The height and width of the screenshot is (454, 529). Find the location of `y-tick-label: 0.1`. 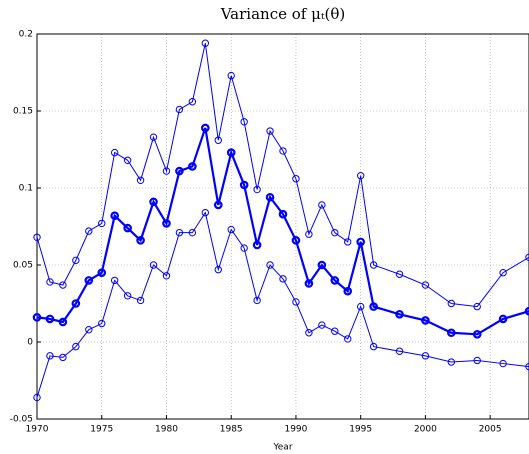

y-tick-label: 0.1 is located at coordinates (26, 189).